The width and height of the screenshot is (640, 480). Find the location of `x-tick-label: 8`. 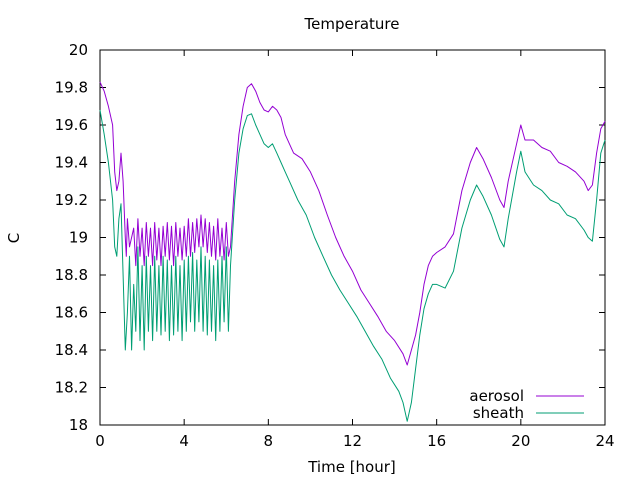

x-tick-label: 8 is located at coordinates (269, 441).